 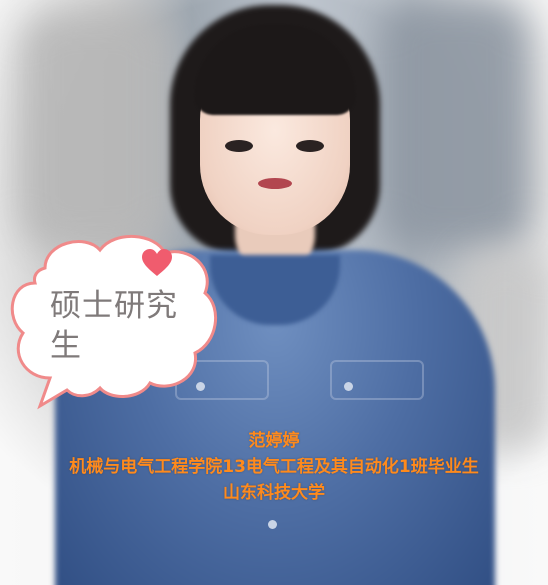 What do you see at coordinates (114, 306) in the screenshot?
I see `degree-badge-line1: 硕士研究` at bounding box center [114, 306].